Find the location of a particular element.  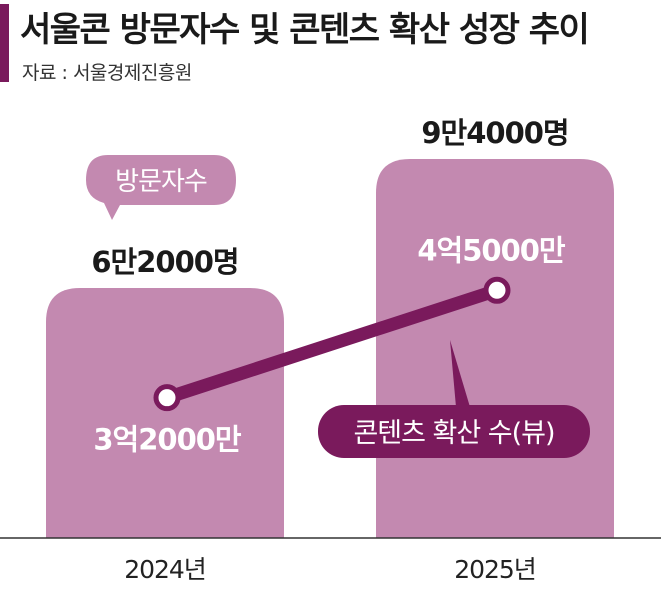

views-value-label: 3억2000만 is located at coordinates (167, 440).